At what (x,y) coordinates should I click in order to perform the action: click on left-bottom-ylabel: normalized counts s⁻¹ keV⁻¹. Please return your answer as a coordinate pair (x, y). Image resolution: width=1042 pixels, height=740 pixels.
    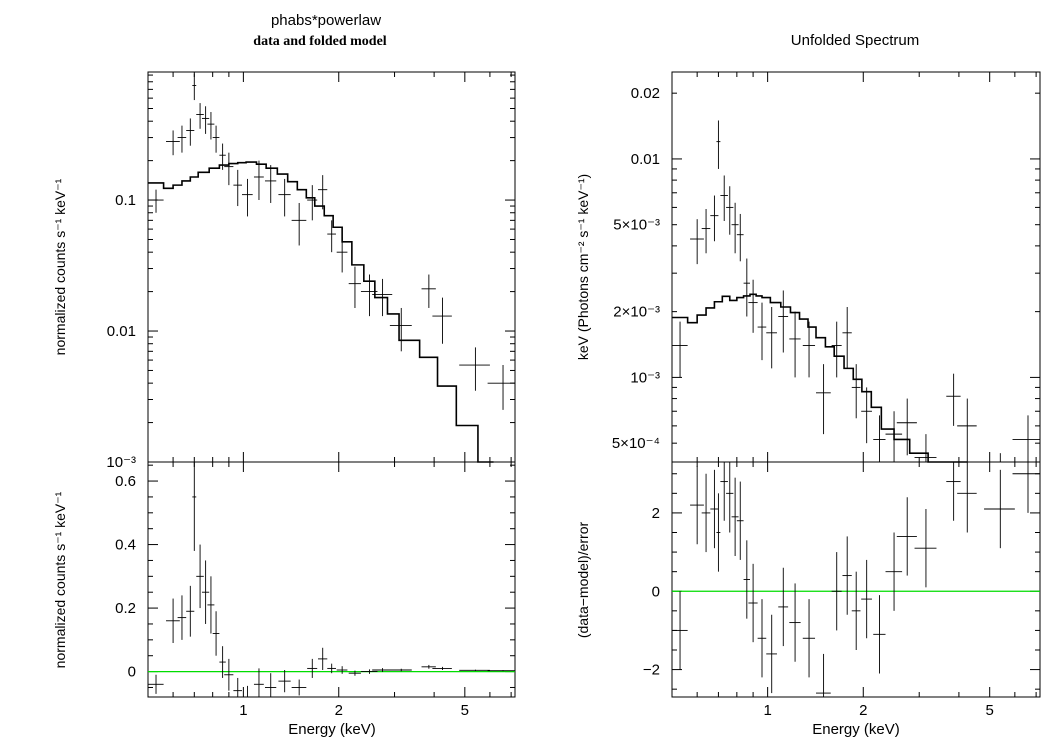
    Looking at the image, I should click on (60, 579).